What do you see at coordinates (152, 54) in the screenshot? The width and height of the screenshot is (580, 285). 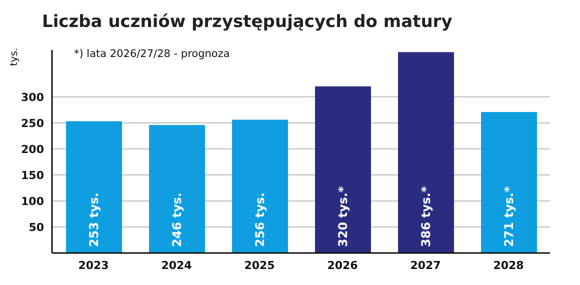 I see `annotation: *) lata 2026/27/28 - prognoza` at bounding box center [152, 54].